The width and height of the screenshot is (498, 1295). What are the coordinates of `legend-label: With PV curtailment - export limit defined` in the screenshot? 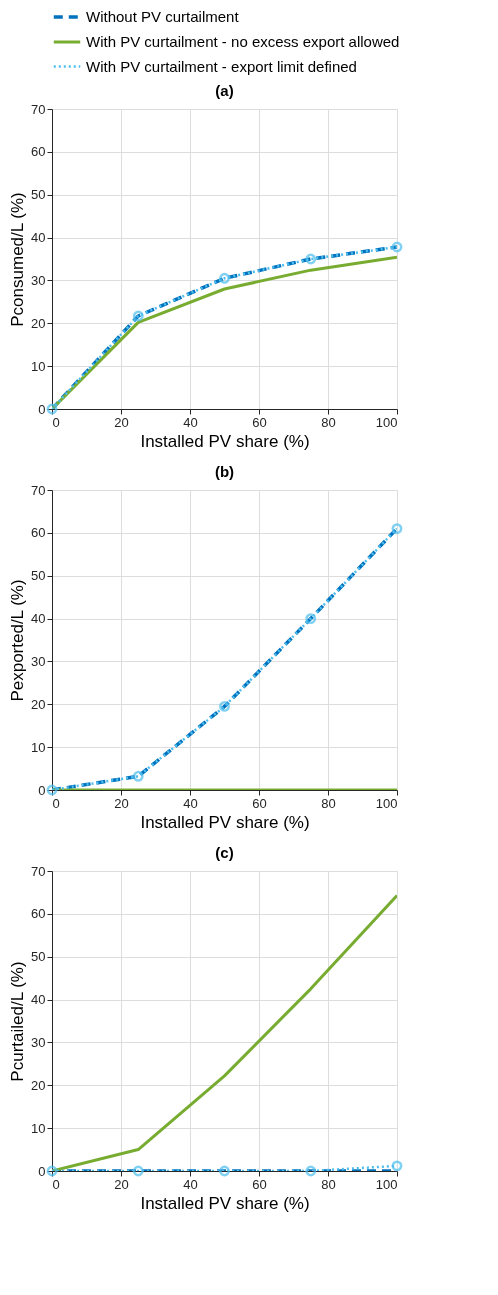 It's located at (221, 66).